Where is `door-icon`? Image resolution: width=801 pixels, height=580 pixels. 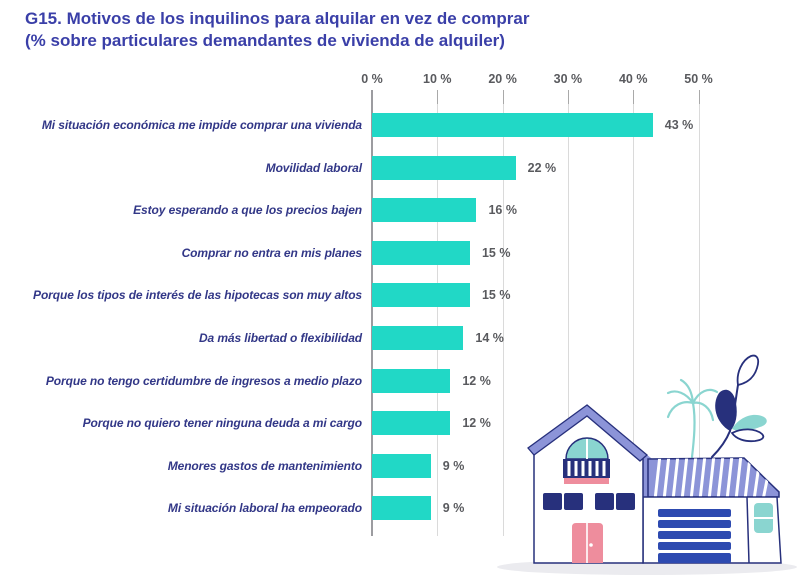 door-icon is located at coordinates (587, 543).